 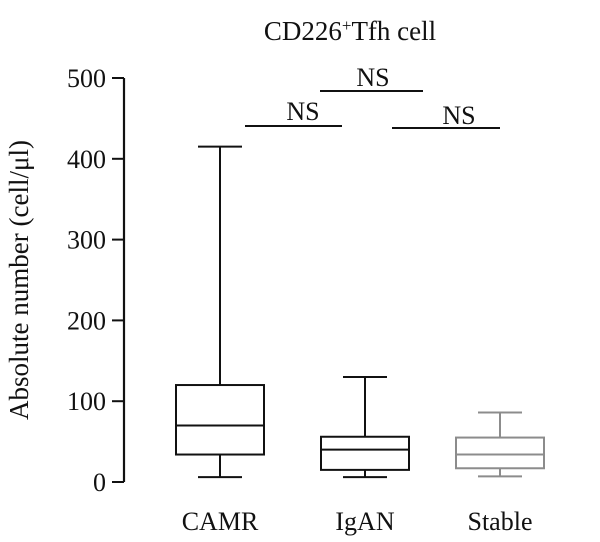 What do you see at coordinates (86, 240) in the screenshot?
I see `y-tick-label-300: 300` at bounding box center [86, 240].